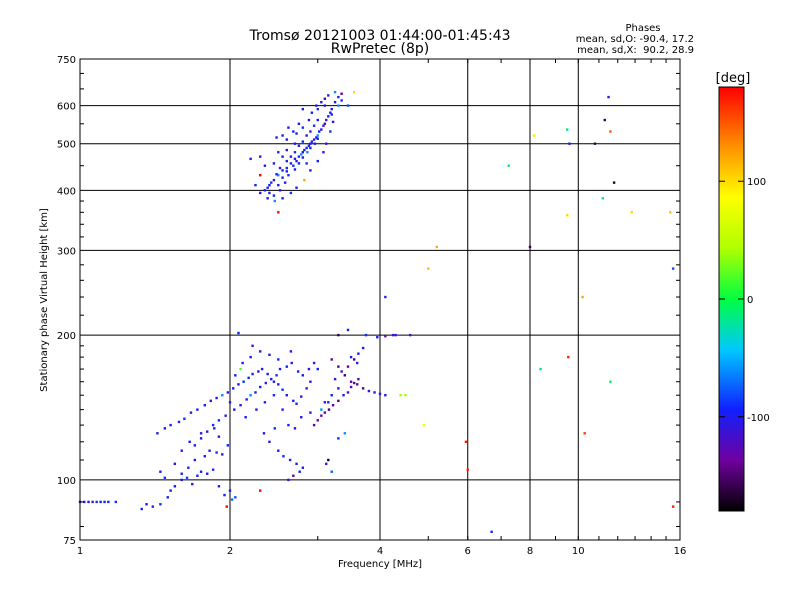 The image size is (800, 600). Describe the element at coordinates (380, 49) in the screenshot. I see `chart-subtitle: RwPretec (8p)` at that location.